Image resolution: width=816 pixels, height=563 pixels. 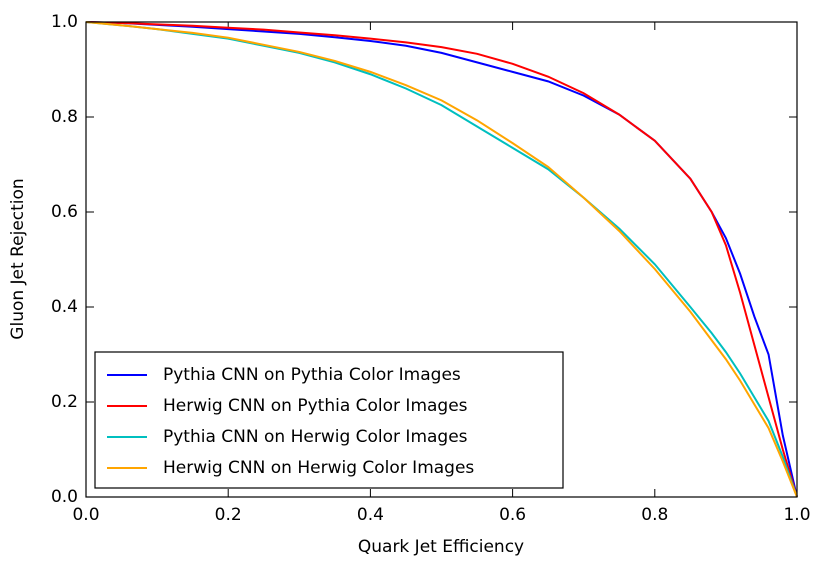 What do you see at coordinates (315, 437) in the screenshot?
I see `legend-label: Pythia CNN on Herwig Color Images` at bounding box center [315, 437].